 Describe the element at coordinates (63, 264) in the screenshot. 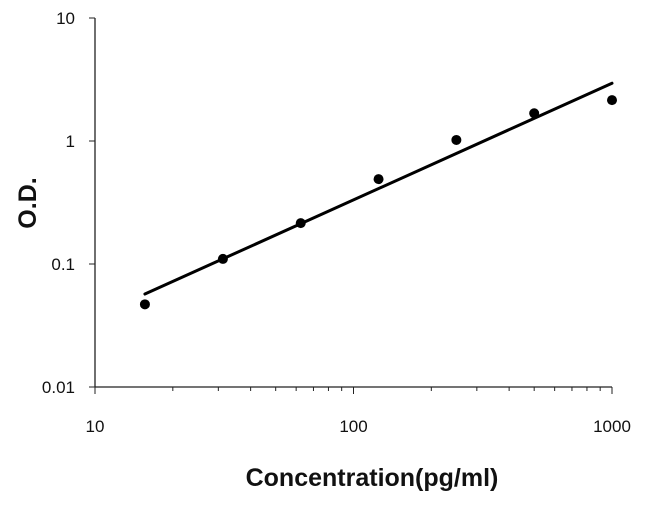

I see `y-tick-label: 0.1` at that location.